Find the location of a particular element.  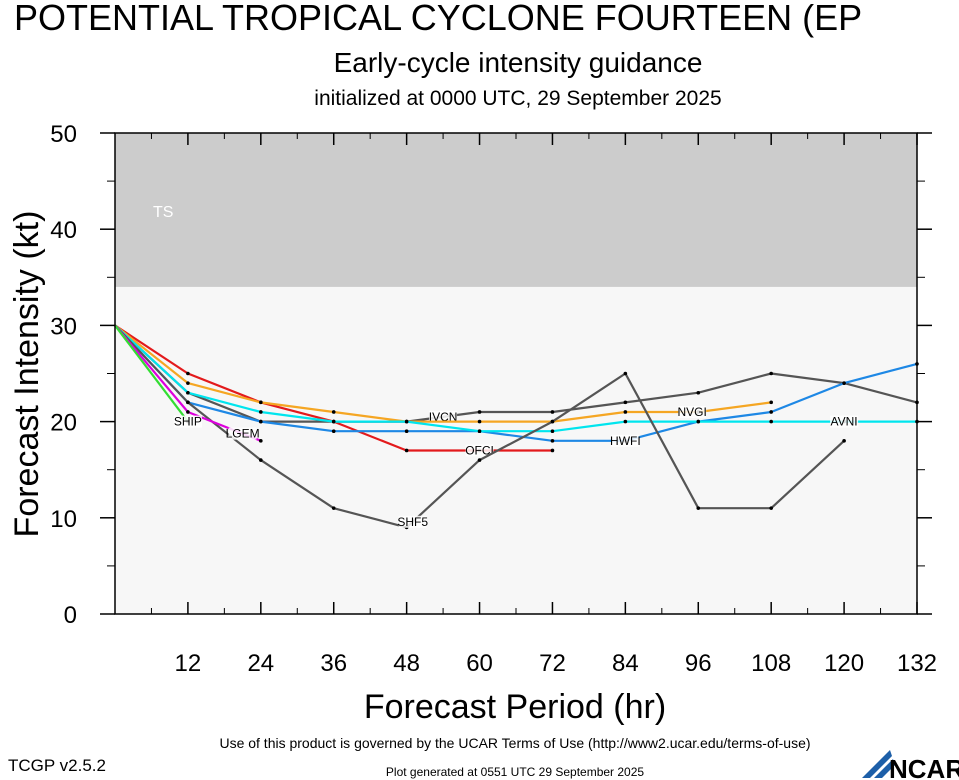

series-label-lgem: LGEM is located at coordinates (243, 434).